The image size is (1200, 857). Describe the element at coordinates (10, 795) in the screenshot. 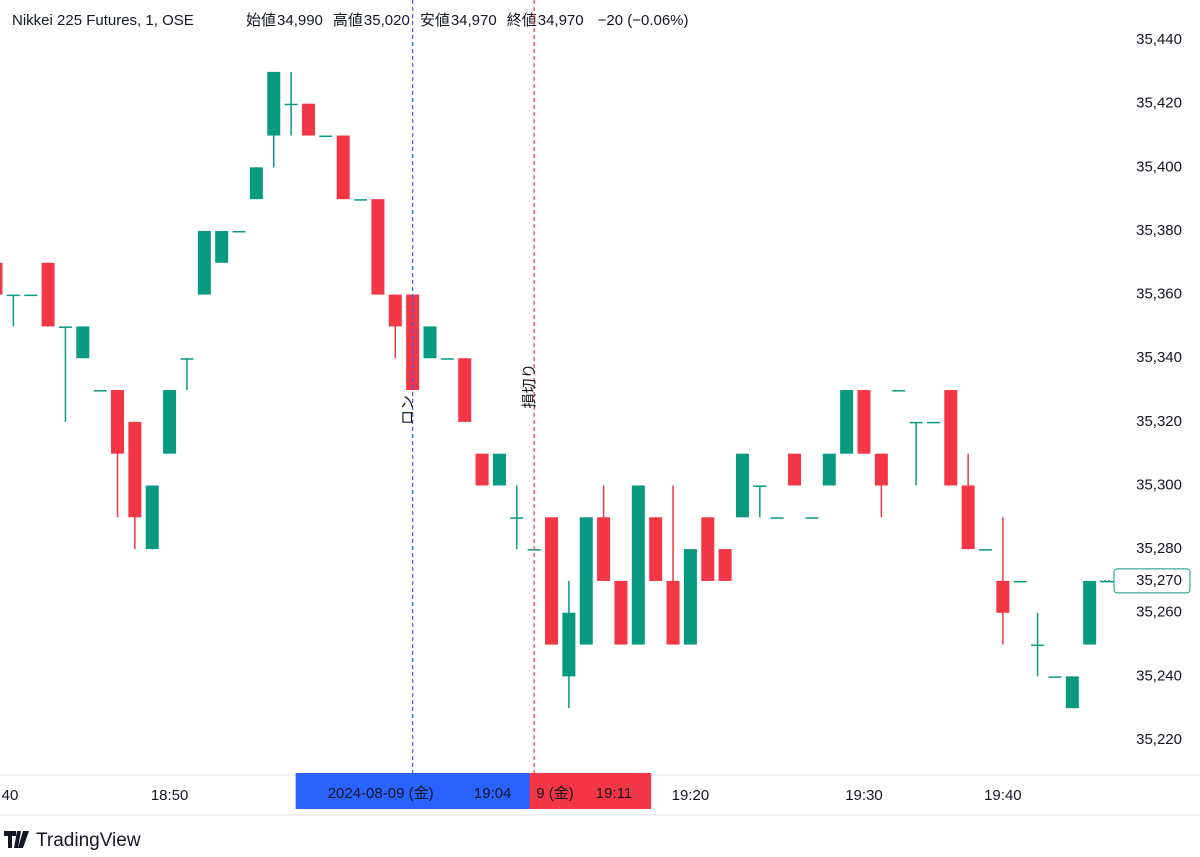

I see `x-tick-label: 40` at that location.